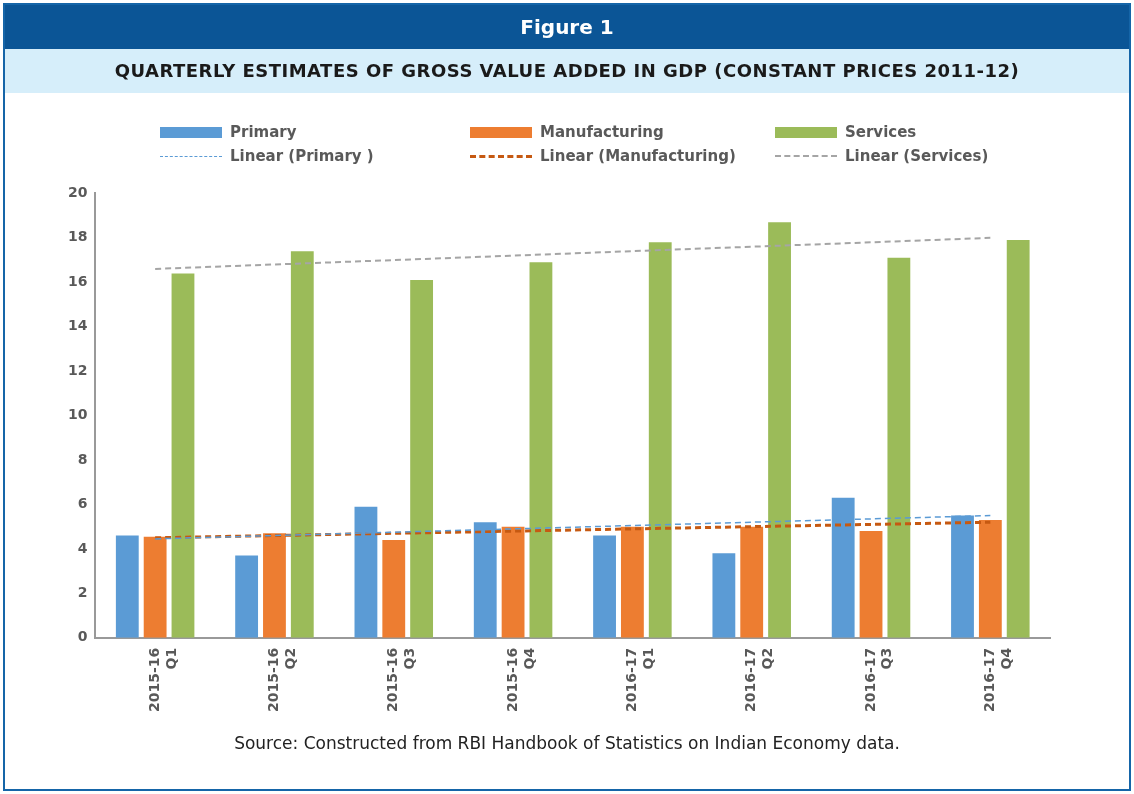 The width and height of the screenshot is (1134, 794). Describe the element at coordinates (567, 71) in the screenshot. I see `chart-subtitle: QUARTERLY ESTIMATES OF GROSS VALUE ADDED IN GDP (CONSTANT PRICES 2011-12)` at that location.